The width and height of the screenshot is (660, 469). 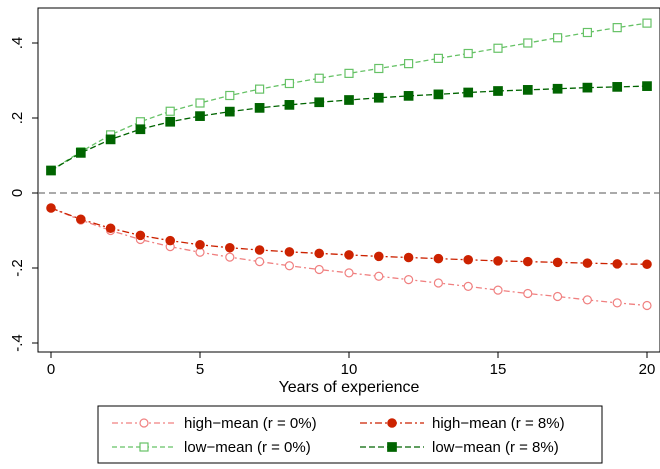 I want to click on legend-label: high−mean (r = 0%), so click(x=250, y=423).